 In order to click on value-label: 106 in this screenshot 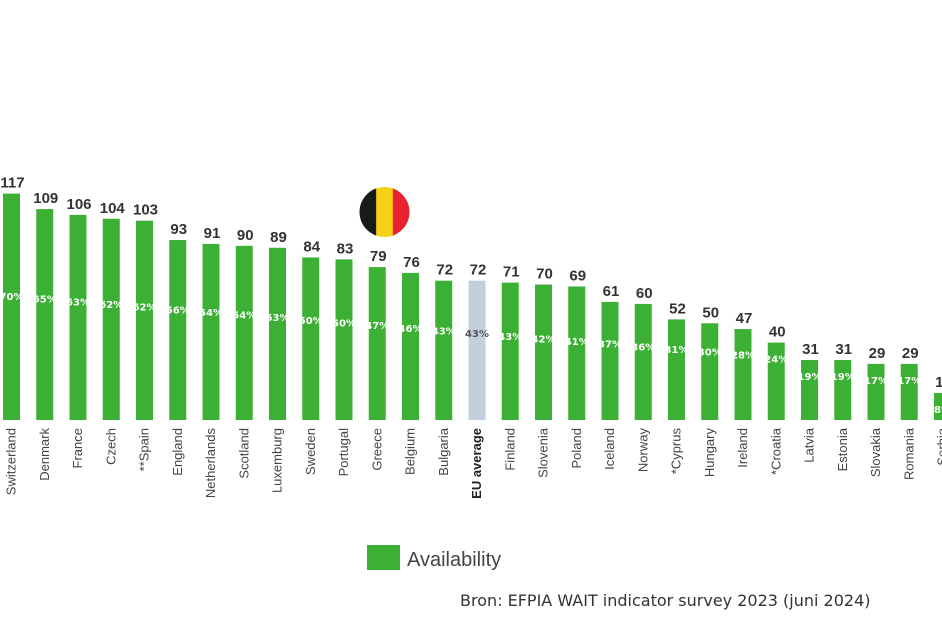, I will do `click(78, 204)`.